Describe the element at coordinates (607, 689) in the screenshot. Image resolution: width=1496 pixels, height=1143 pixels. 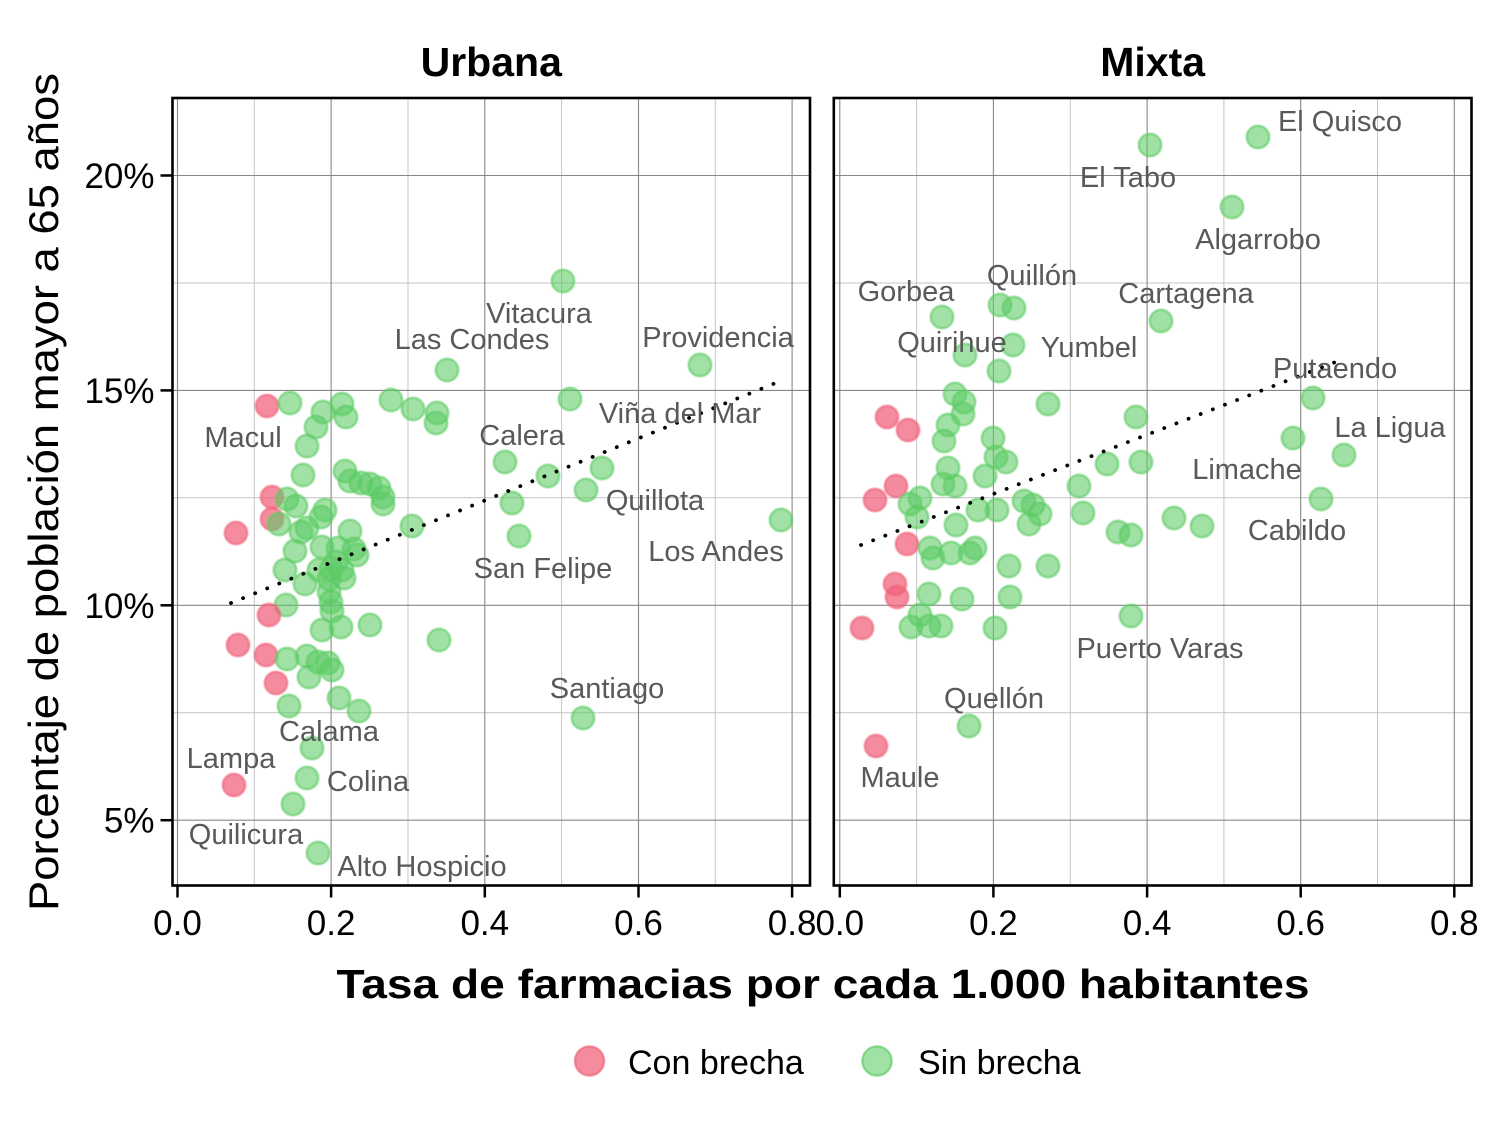
I see `svg-text: Santiago` at that location.